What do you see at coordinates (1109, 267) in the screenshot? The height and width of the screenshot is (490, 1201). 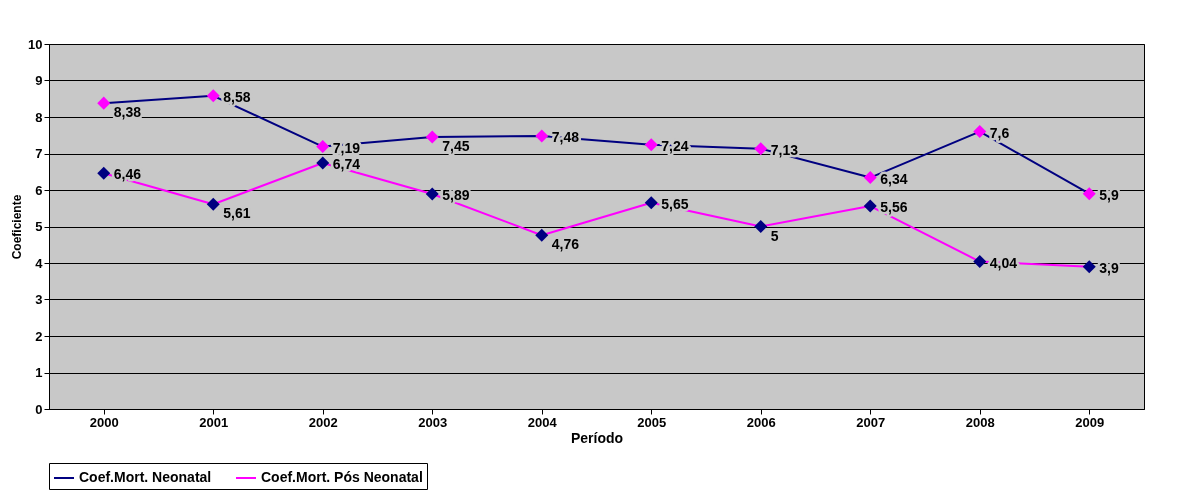 I see `data-label: 3,9` at bounding box center [1109, 267].